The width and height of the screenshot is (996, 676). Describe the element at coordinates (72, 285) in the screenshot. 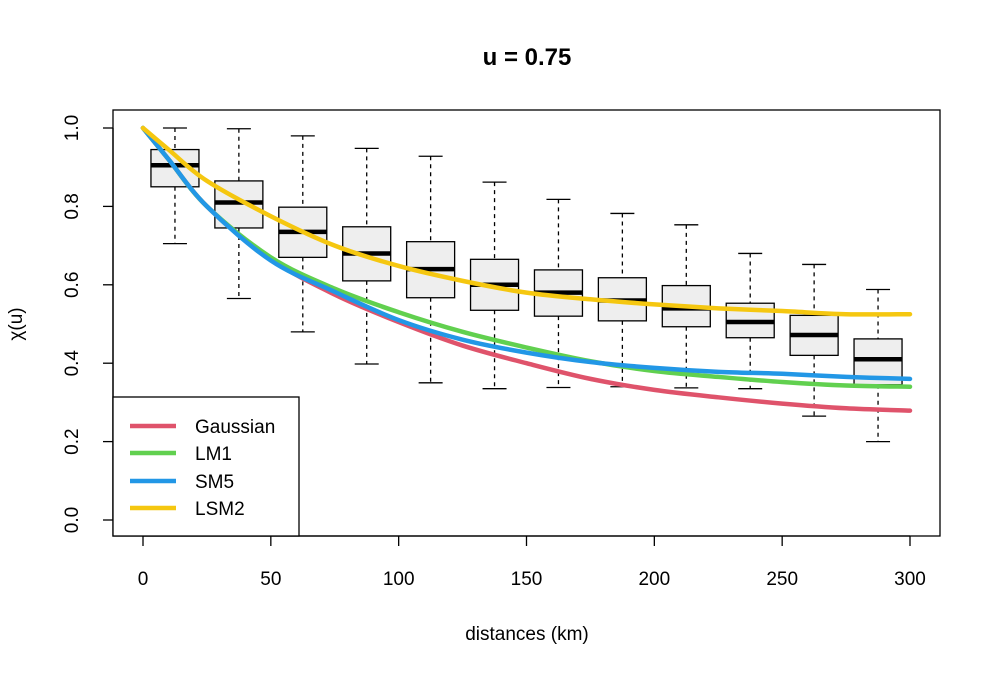

I see `y-tick-label: 0.6` at that location.